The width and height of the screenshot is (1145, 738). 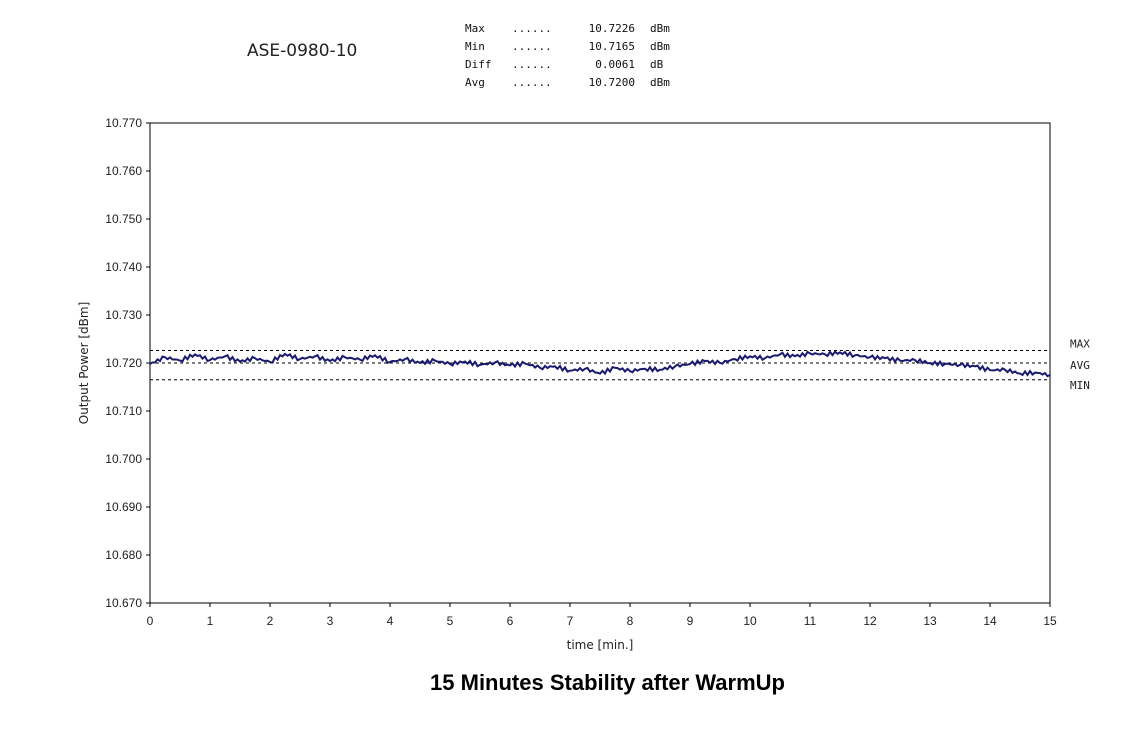 What do you see at coordinates (870, 621) in the screenshot?
I see `x-tick-label: 12` at bounding box center [870, 621].